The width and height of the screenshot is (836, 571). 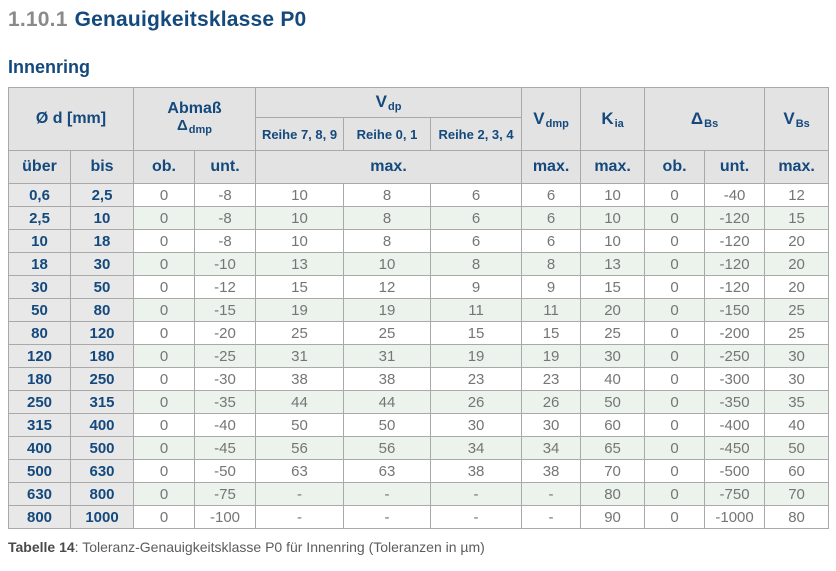 I want to click on col-header-diameter: Ø d [mm], so click(x=71, y=119).